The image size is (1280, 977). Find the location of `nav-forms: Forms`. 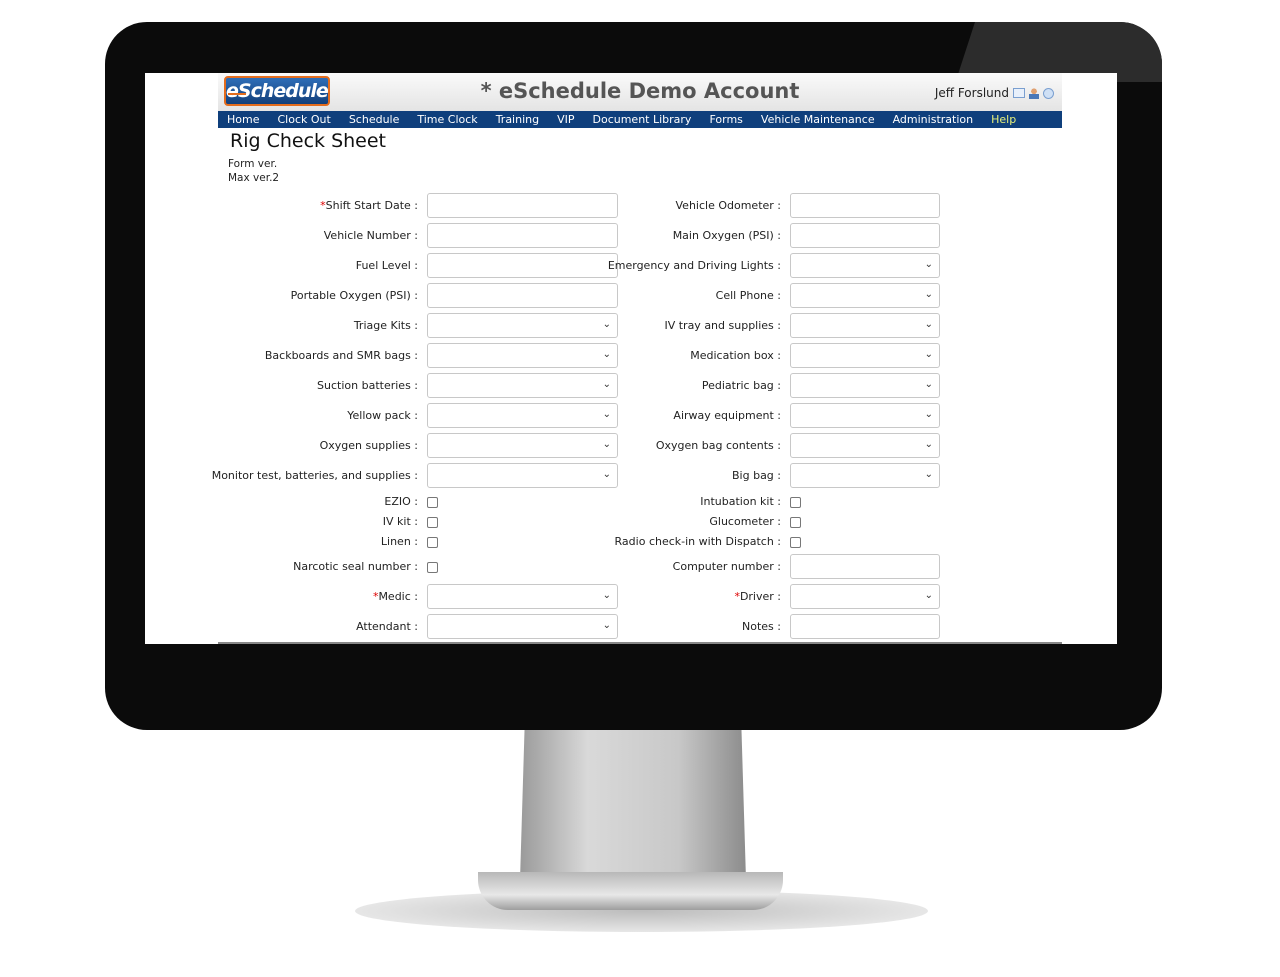

nav-forms: Forms is located at coordinates (726, 119).